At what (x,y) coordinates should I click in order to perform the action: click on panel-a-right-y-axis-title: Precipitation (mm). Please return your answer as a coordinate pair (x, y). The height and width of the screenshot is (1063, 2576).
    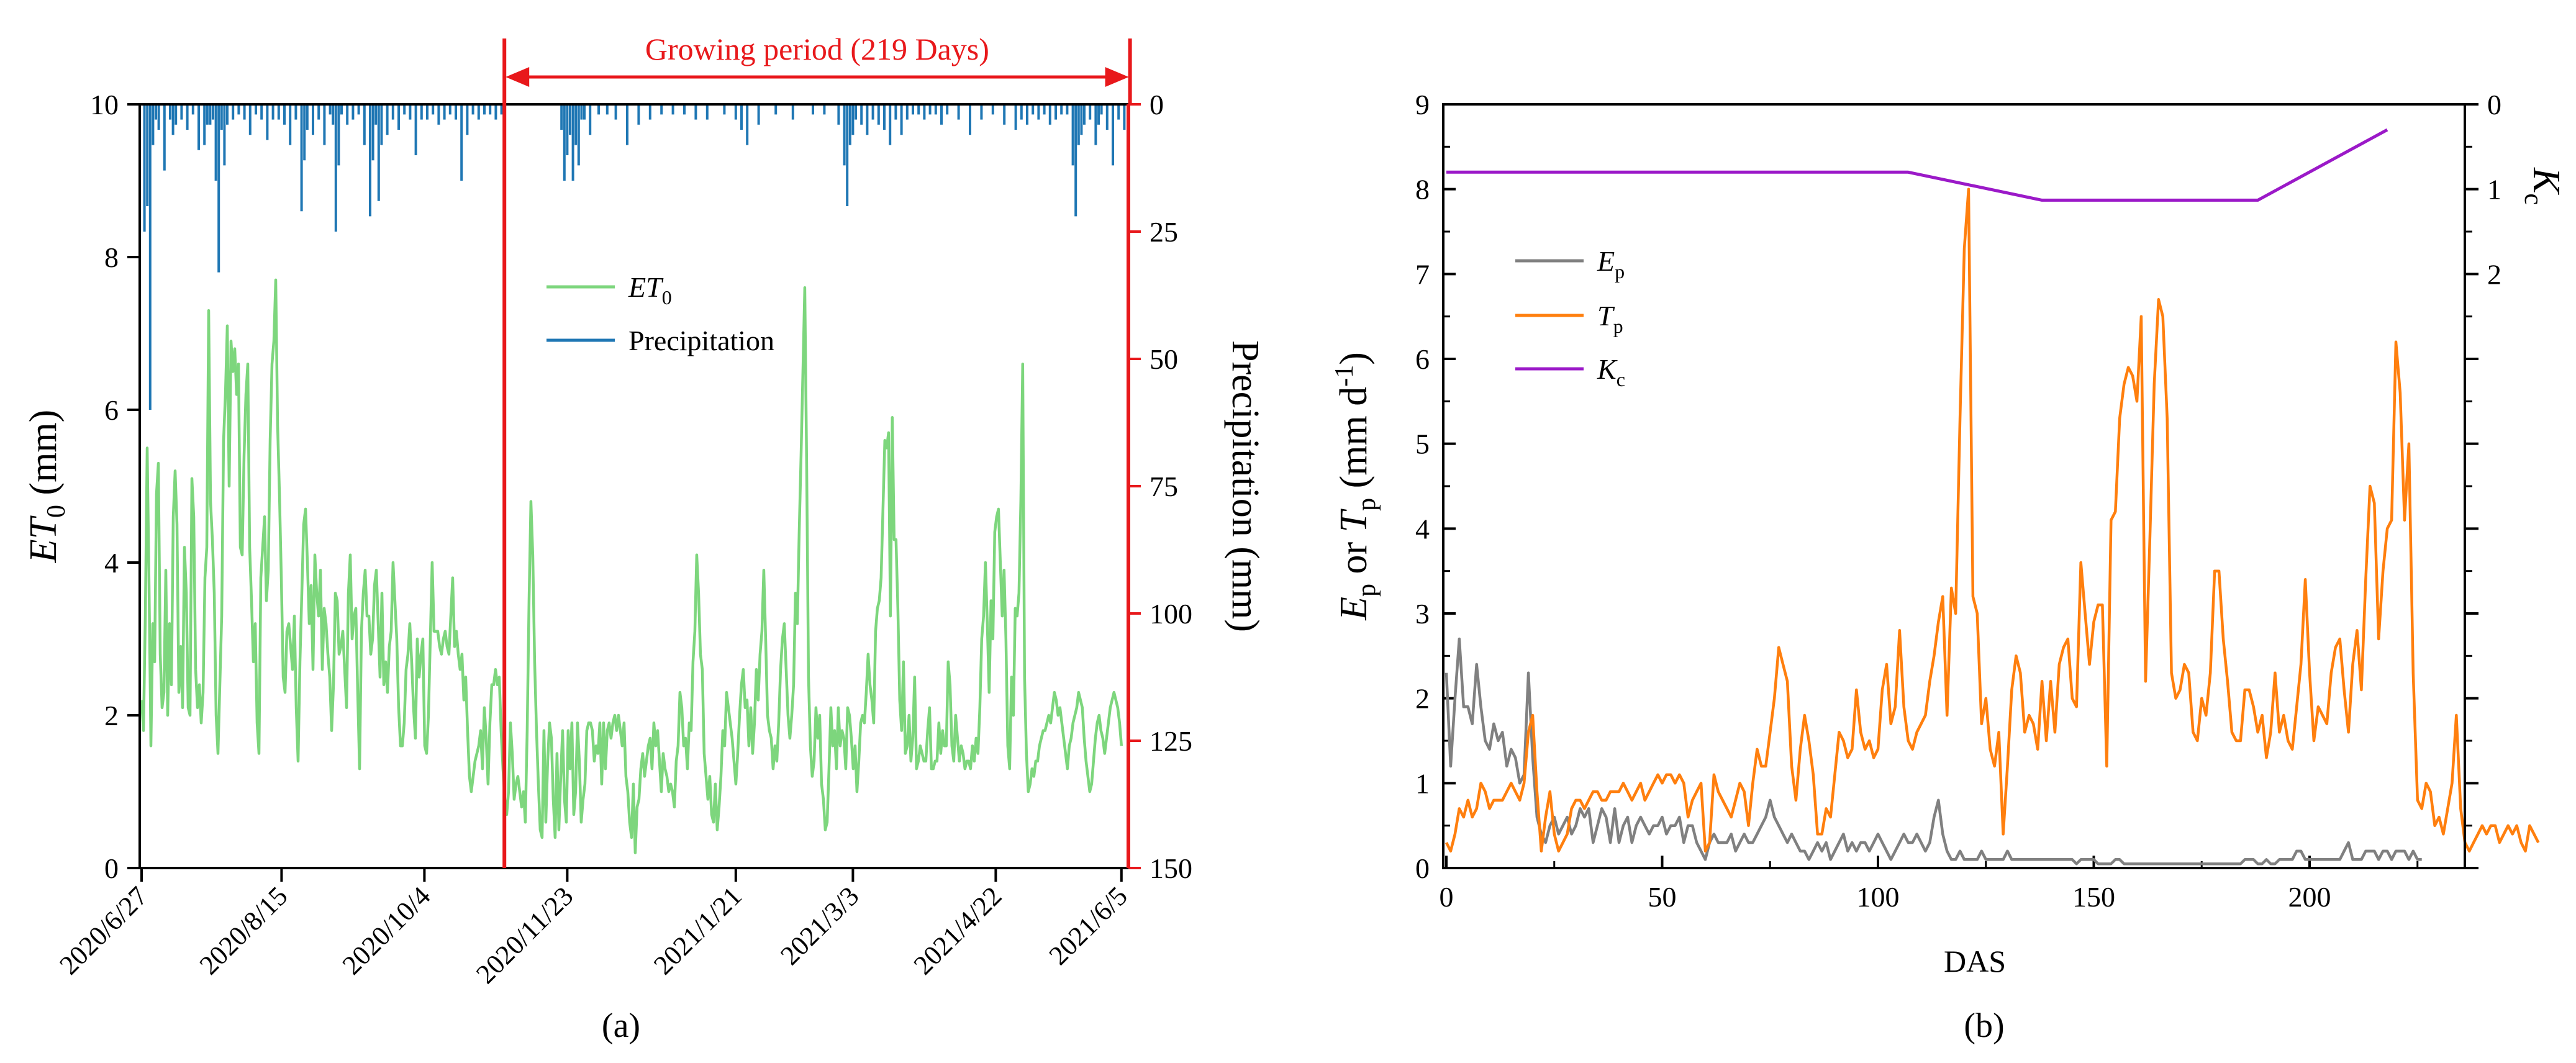
    Looking at the image, I should click on (1245, 486).